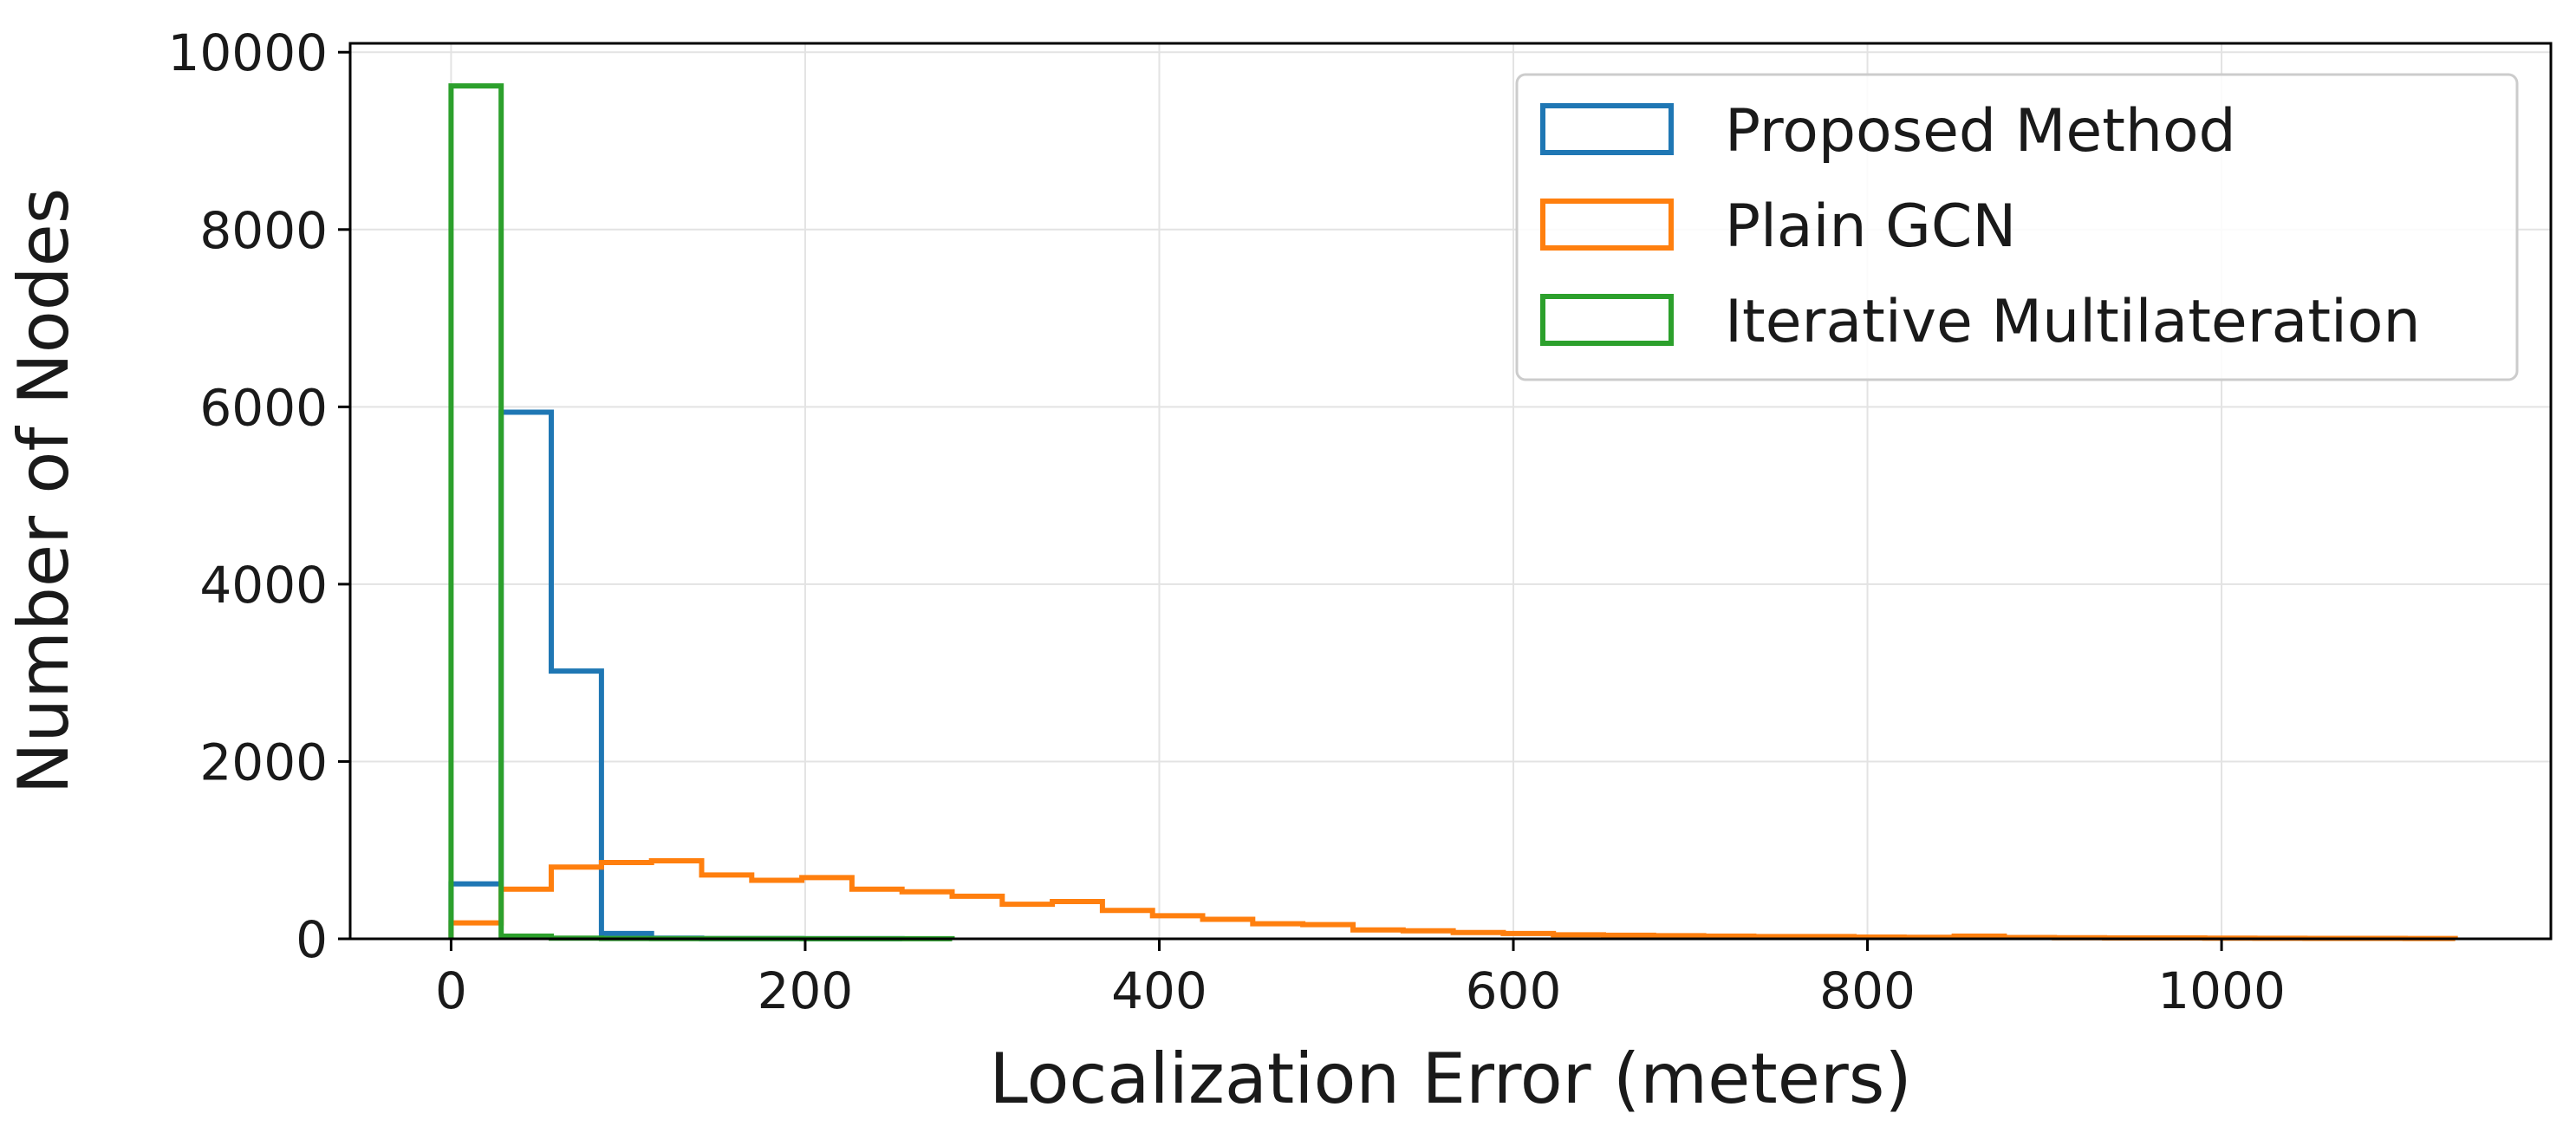  Describe the element at coordinates (43, 491) in the screenshot. I see `y-axis-label: Number of Nodes` at that location.